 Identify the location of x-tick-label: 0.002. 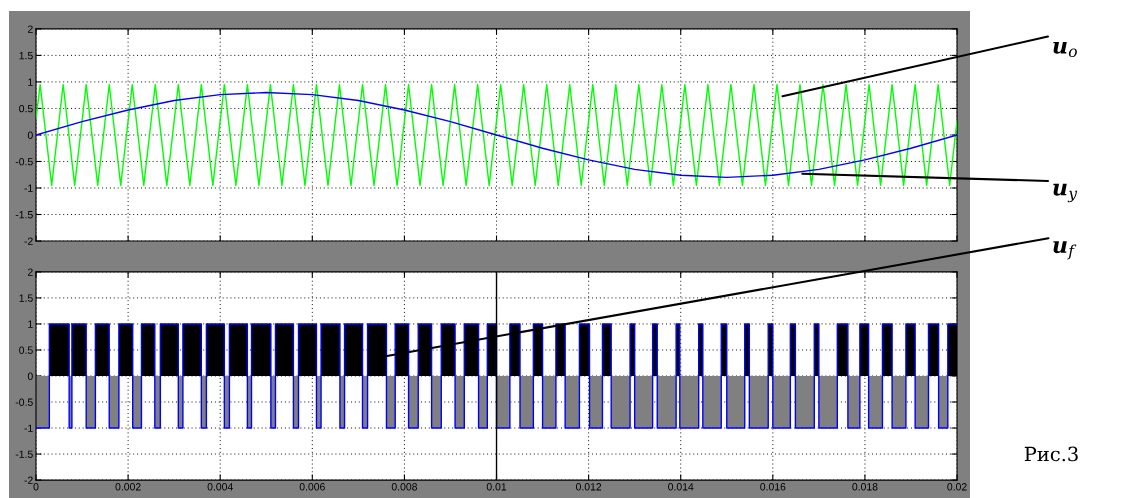
(128, 487).